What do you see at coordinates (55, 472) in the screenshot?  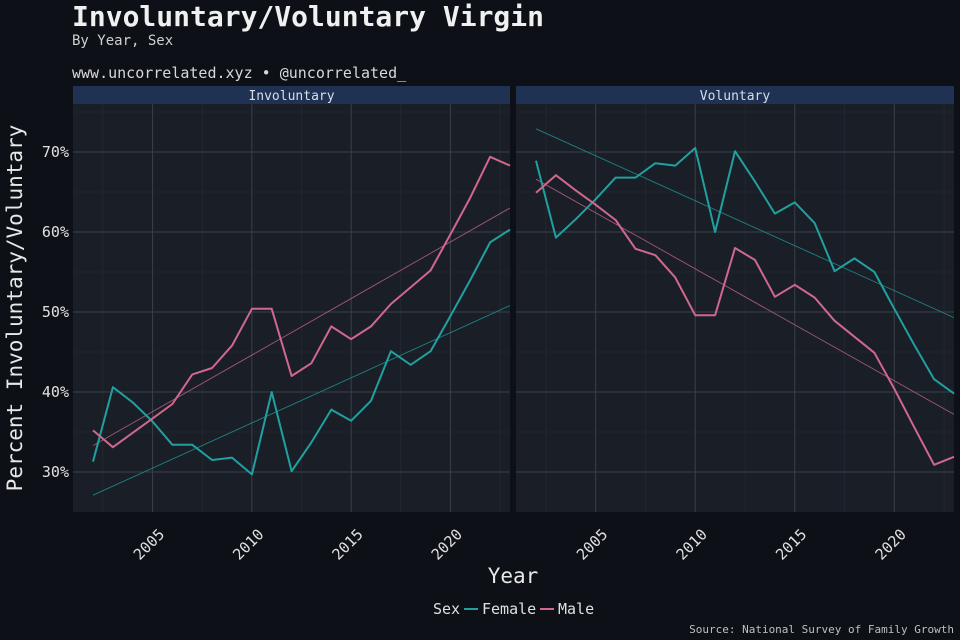 I see `y-tick-label: 30%` at bounding box center [55, 472].